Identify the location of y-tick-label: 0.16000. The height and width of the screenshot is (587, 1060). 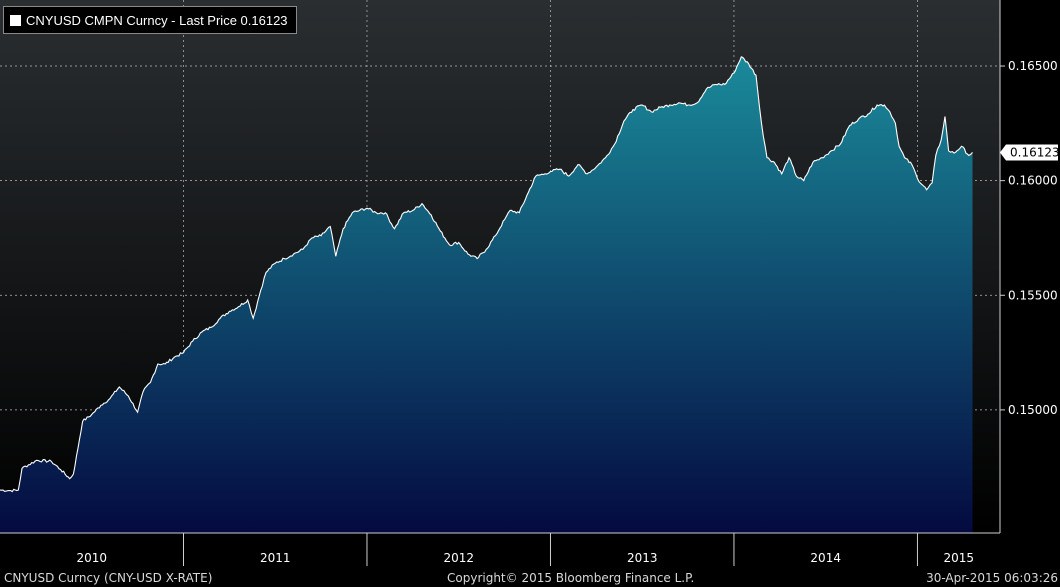
(1033, 181).